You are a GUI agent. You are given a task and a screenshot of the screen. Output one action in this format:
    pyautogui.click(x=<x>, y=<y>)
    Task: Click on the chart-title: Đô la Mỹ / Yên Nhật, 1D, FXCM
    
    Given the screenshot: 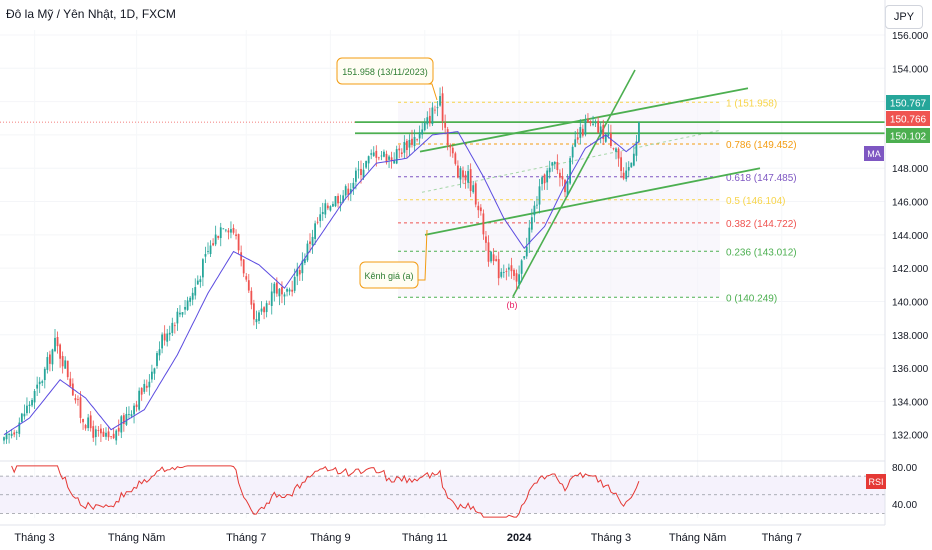 What is the action you would take?
    pyautogui.click(x=91, y=14)
    